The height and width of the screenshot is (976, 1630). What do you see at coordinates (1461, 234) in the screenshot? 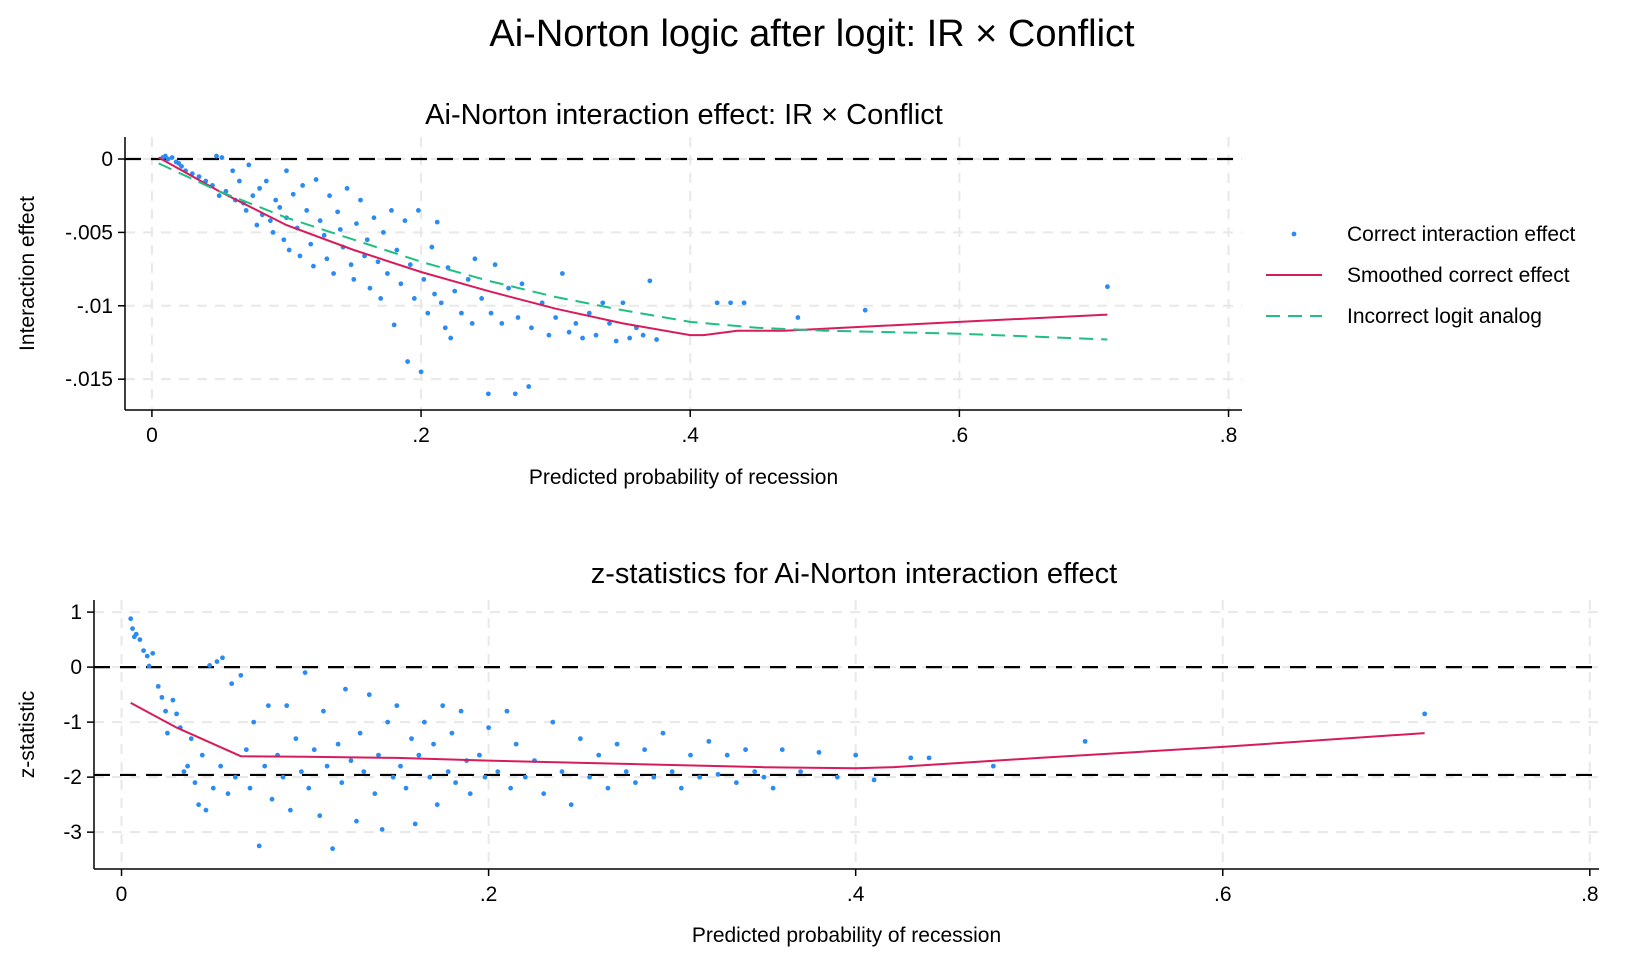
I see `legend-label: Correct interaction effect` at bounding box center [1461, 234].